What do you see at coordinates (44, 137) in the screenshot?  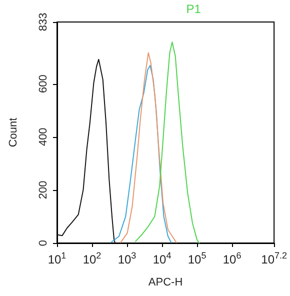 I see `y-tick-label: 400` at bounding box center [44, 137].